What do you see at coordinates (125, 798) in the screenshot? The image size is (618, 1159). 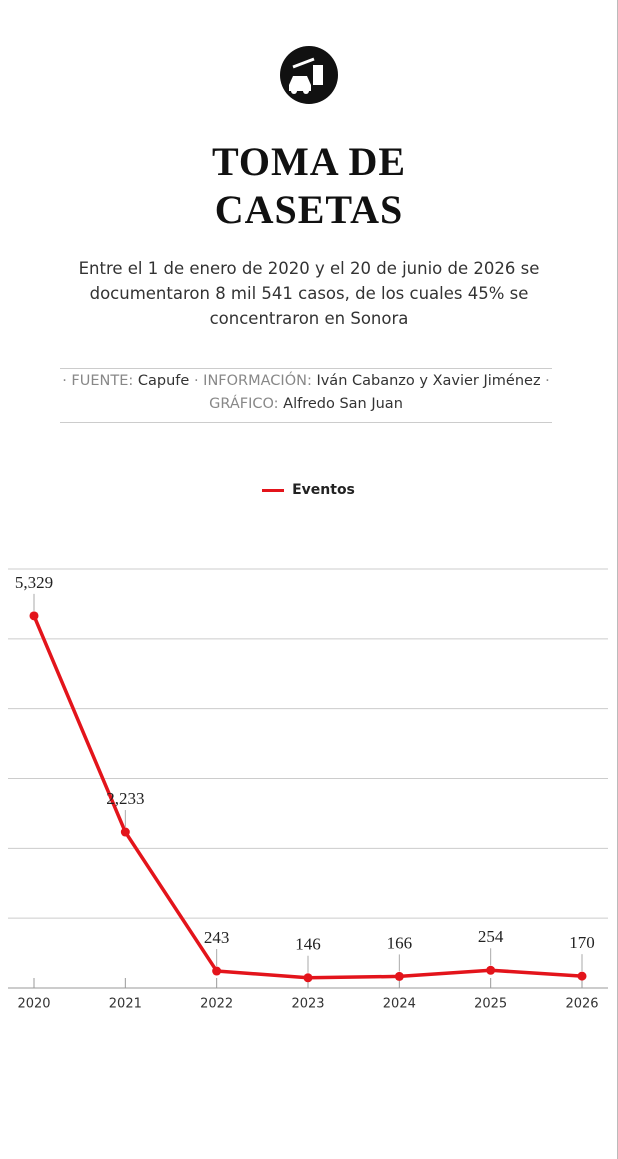 I see `value-label: 2,233` at bounding box center [125, 798].